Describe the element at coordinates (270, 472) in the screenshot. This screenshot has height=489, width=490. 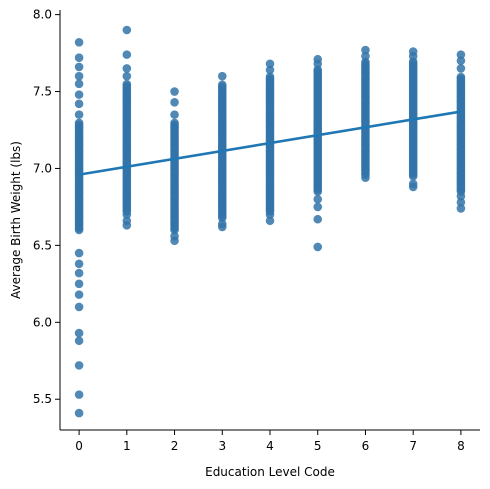
I see `x-axis-title: Education Level Code` at that location.